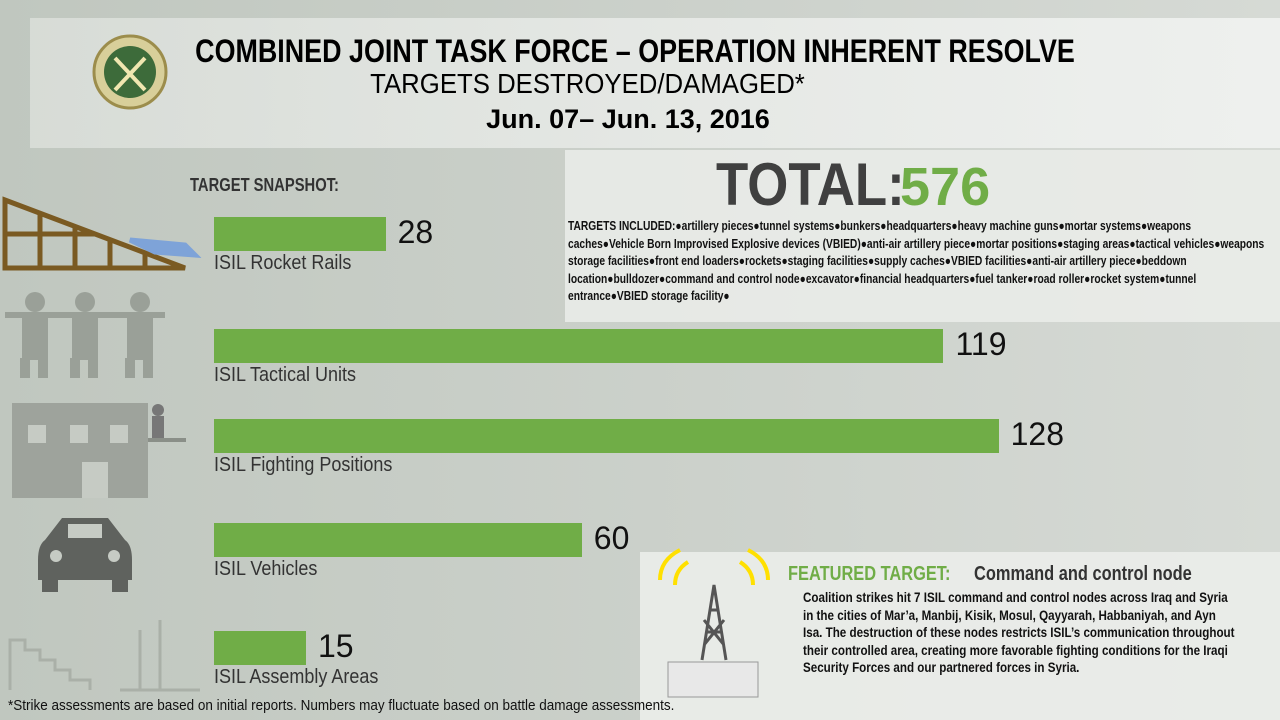 The width and height of the screenshot is (1280, 720). I want to click on category-label: ISIL Vehicles, so click(266, 569).